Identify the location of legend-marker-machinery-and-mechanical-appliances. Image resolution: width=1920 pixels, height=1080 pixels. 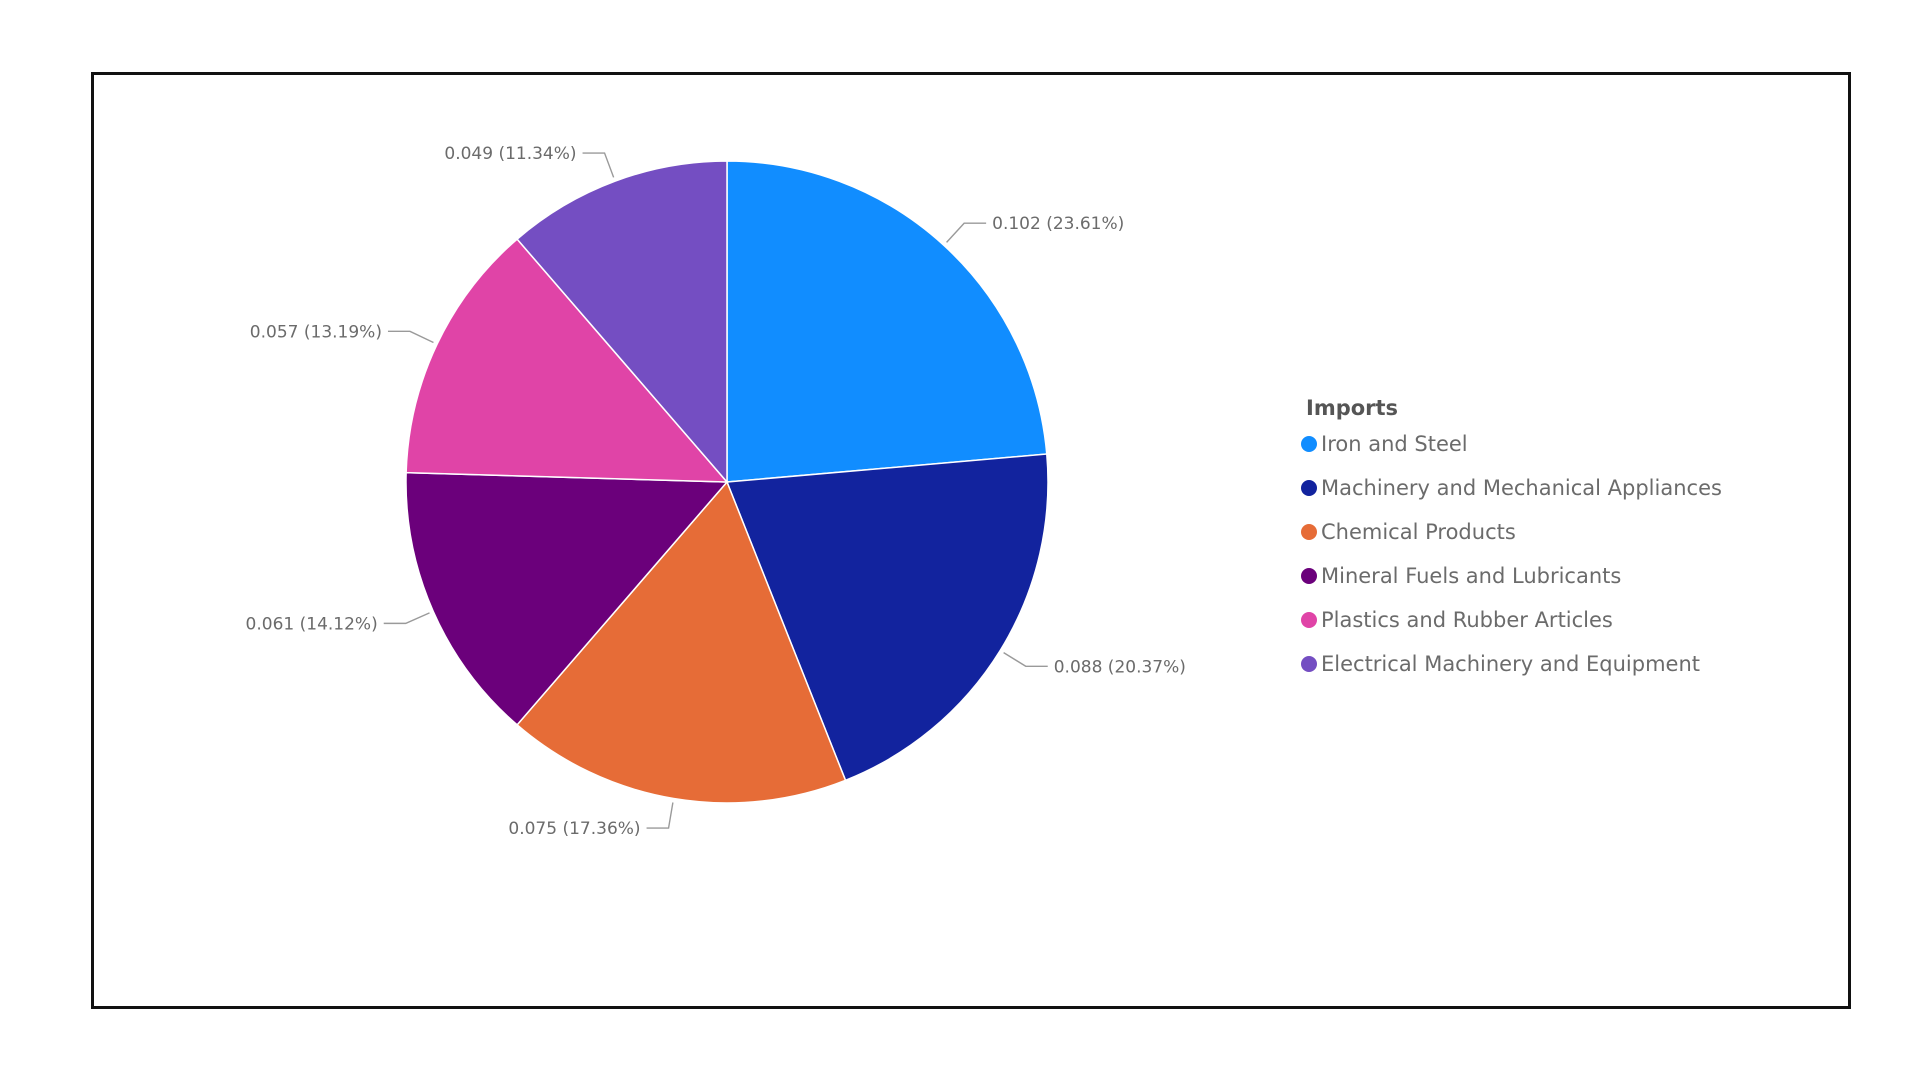
(1309, 488).